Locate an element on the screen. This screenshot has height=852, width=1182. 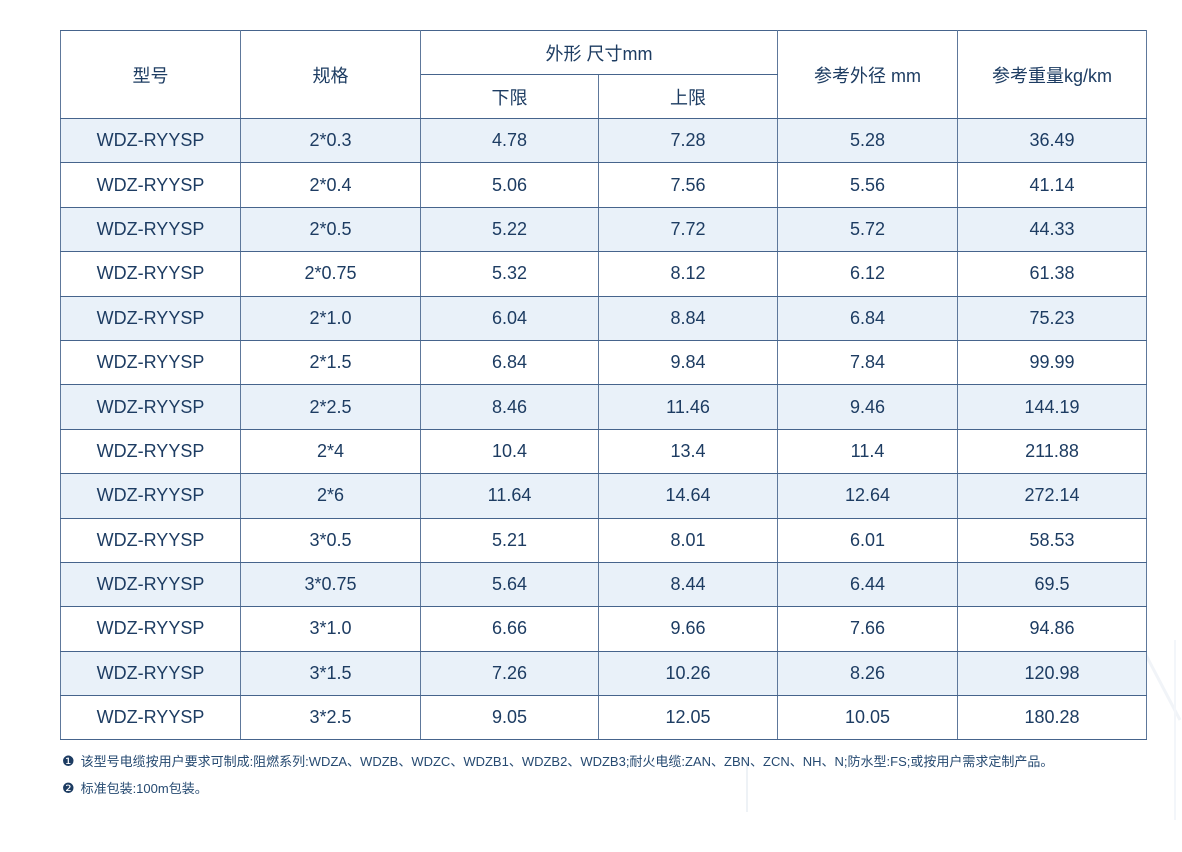
cell-ref-weight: 61.38 is located at coordinates (1052, 274).